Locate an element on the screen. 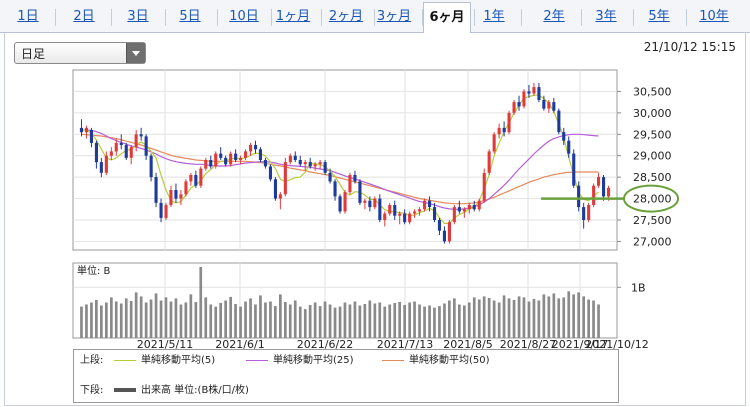  tab-8: 3ヶ月 is located at coordinates (394, 16).